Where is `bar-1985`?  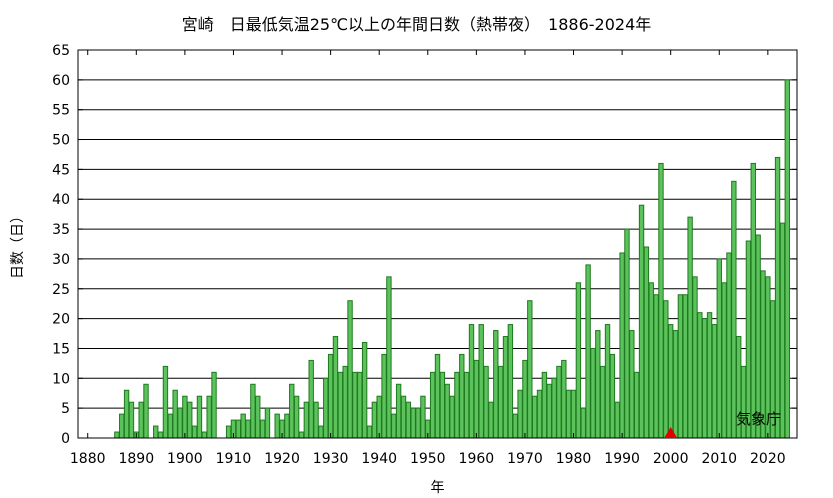
bar-1985 is located at coordinates (598, 384).